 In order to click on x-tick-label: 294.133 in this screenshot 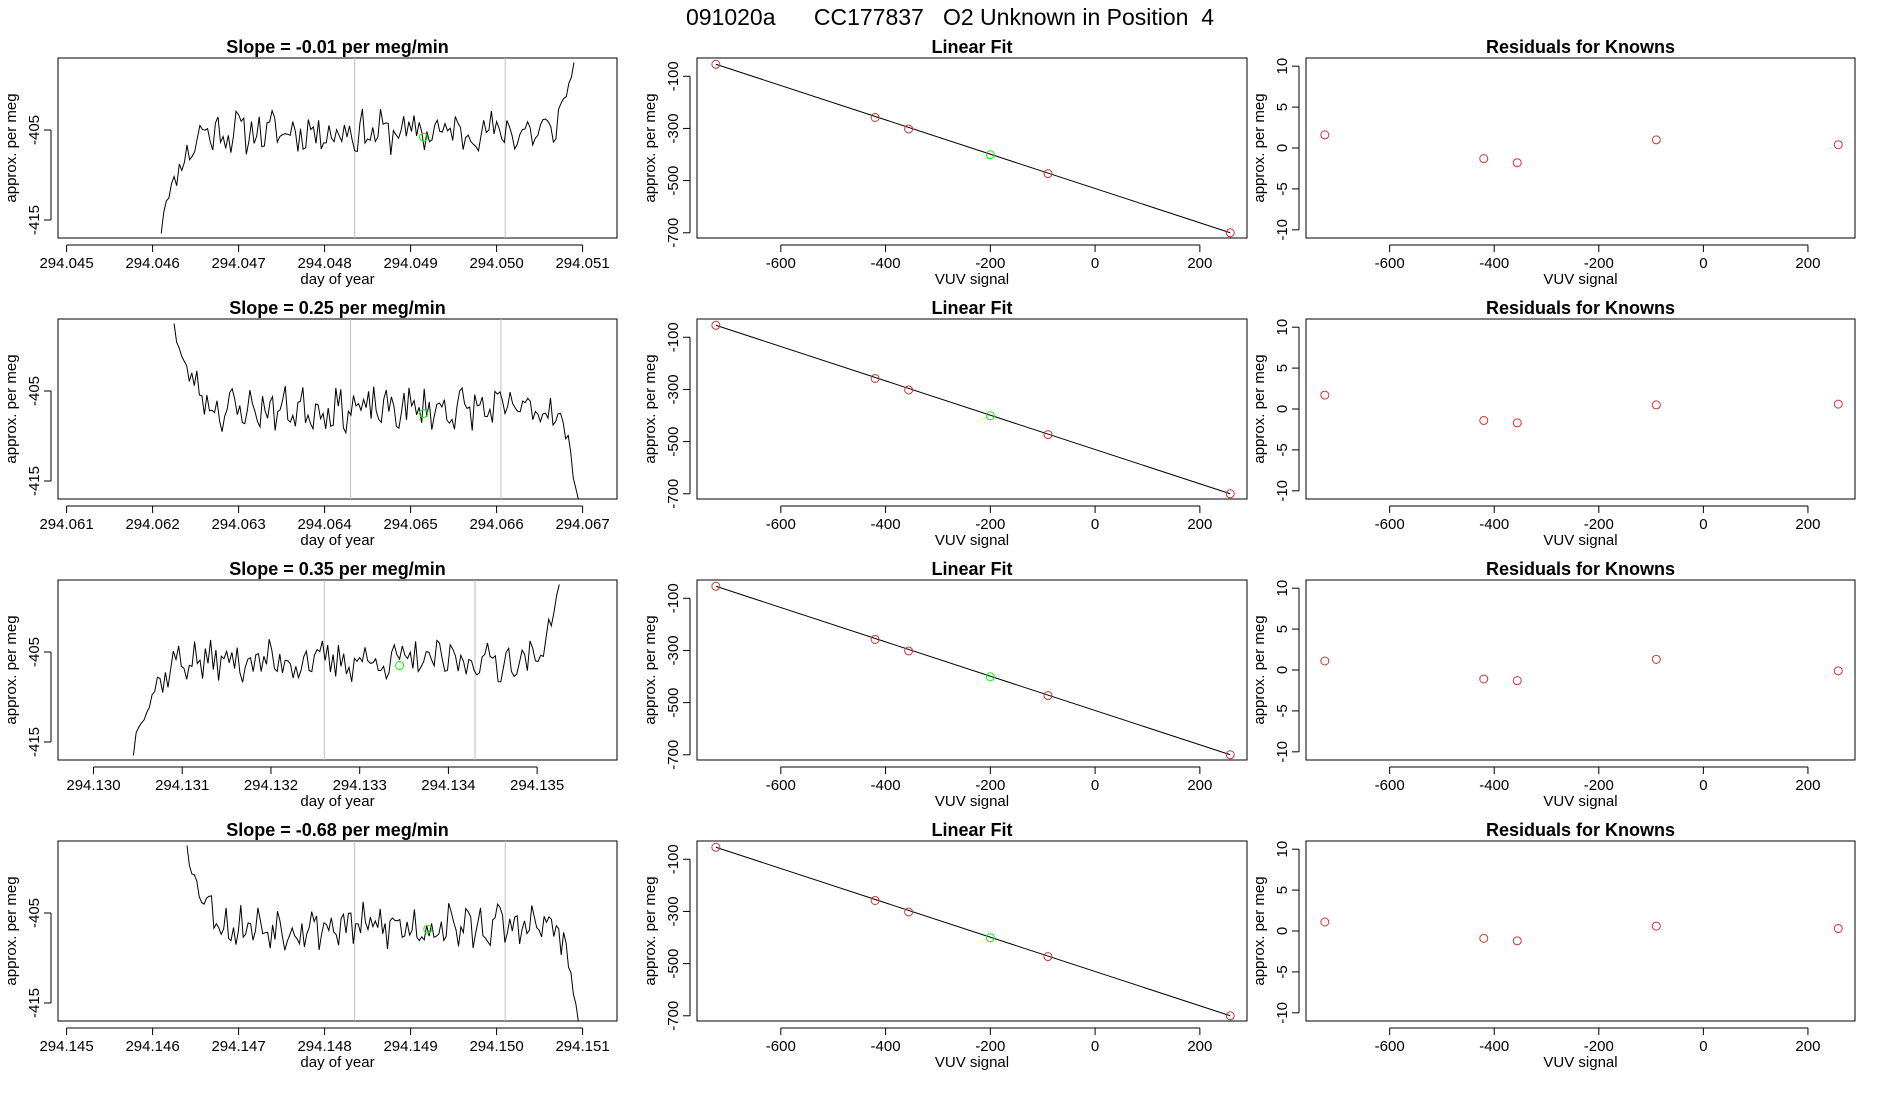, I will do `click(360, 785)`.